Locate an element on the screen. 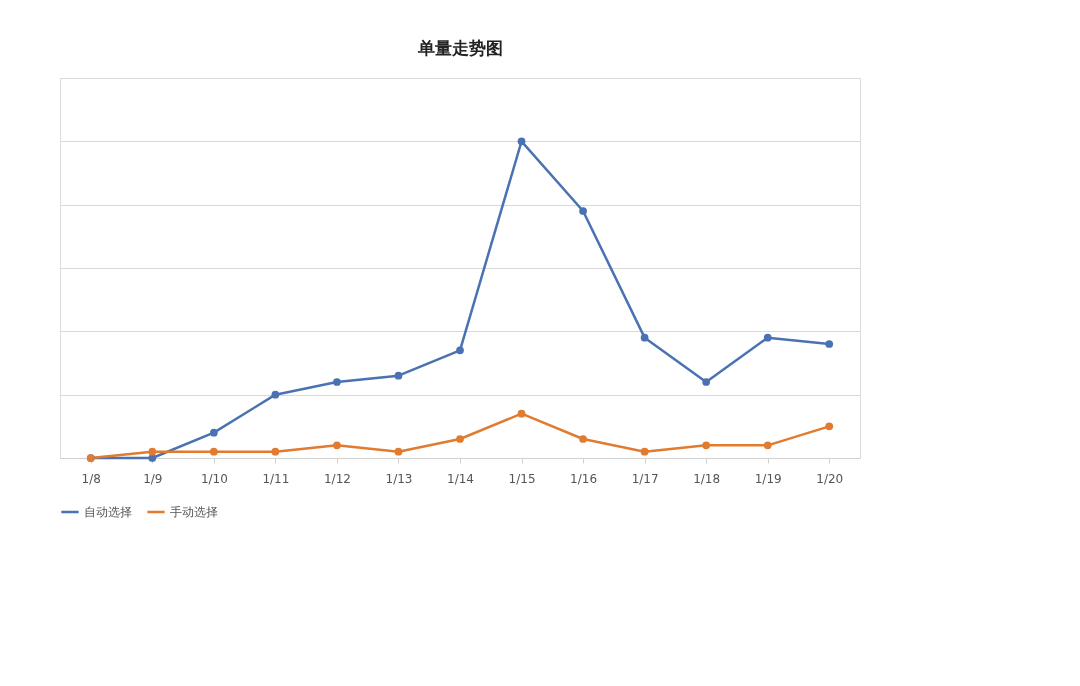  x-tick-label: 1/18 is located at coordinates (707, 478).